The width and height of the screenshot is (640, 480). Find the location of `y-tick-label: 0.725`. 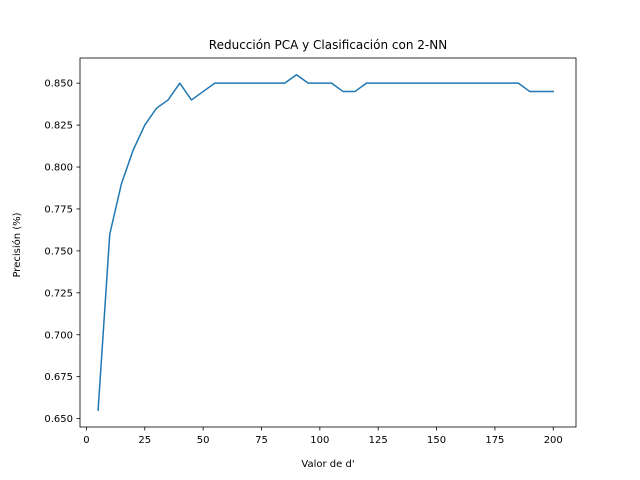

y-tick-label: 0.725 is located at coordinates (58, 293).